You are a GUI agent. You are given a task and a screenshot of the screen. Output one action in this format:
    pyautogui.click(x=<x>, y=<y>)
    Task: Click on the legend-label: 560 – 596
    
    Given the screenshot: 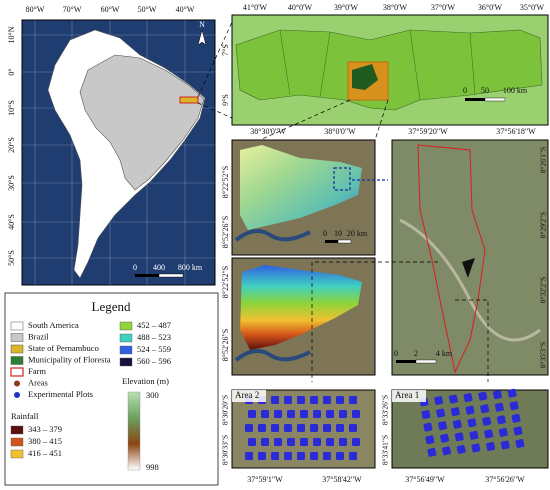 What is the action you would take?
    pyautogui.click(x=154, y=361)
    